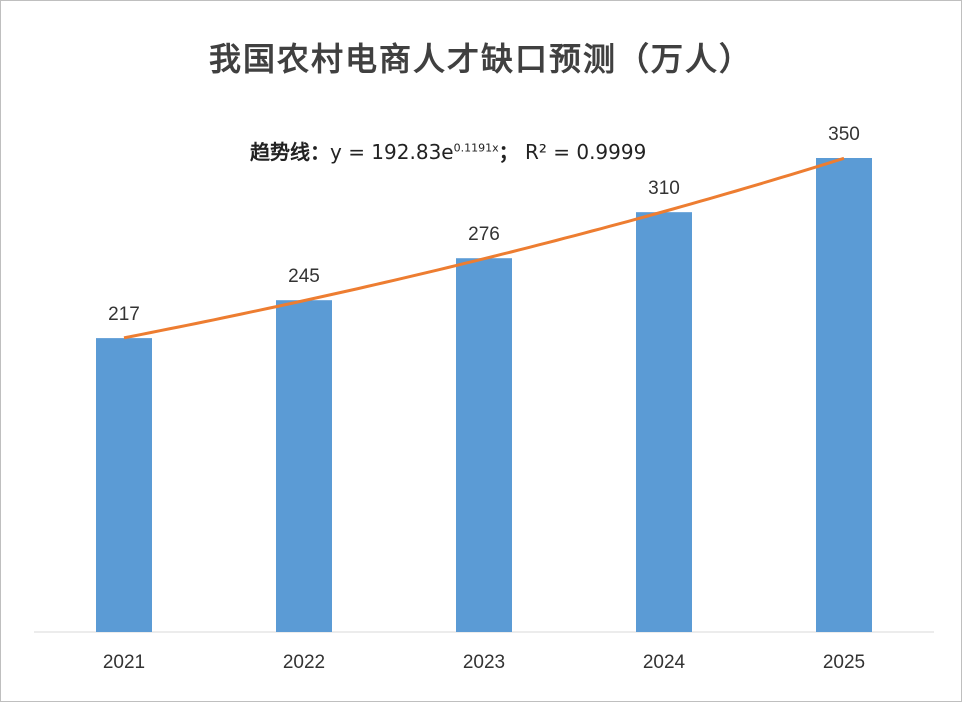  Describe the element at coordinates (664, 662) in the screenshot. I see `x-tick-label-2024: 2024` at that location.